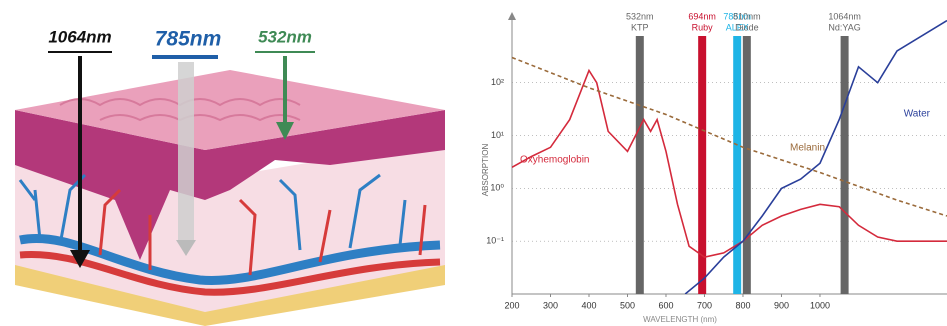 The image size is (947, 326). I want to click on y-tick-label: 10¹, so click(497, 135).